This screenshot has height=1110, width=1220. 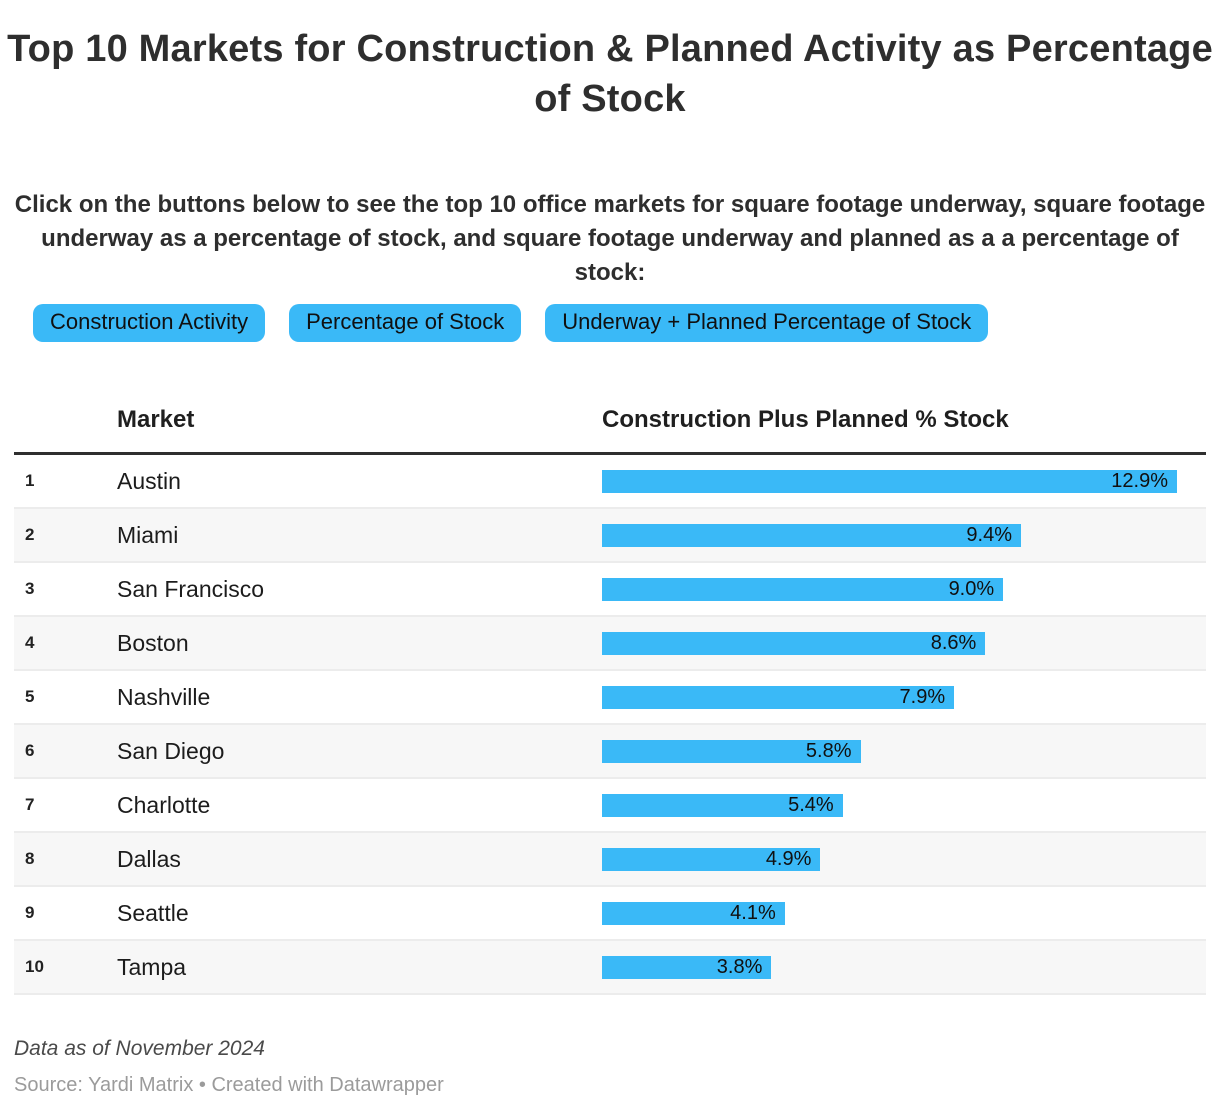 I want to click on value-label: 8.6%, so click(x=953, y=642).